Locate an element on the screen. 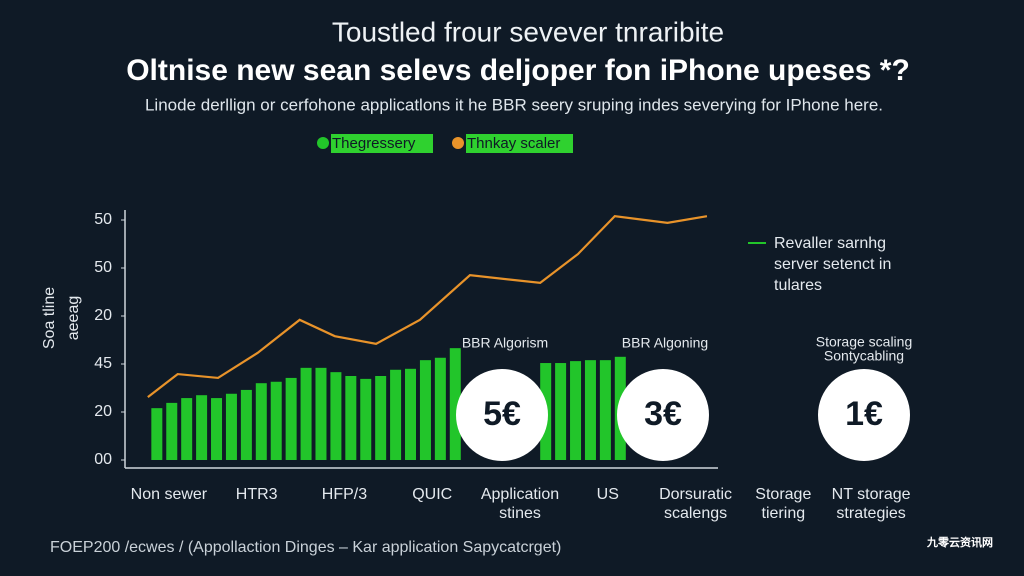 This screenshot has height=576, width=1024. x-tick-label: tiering is located at coordinates (784, 513).